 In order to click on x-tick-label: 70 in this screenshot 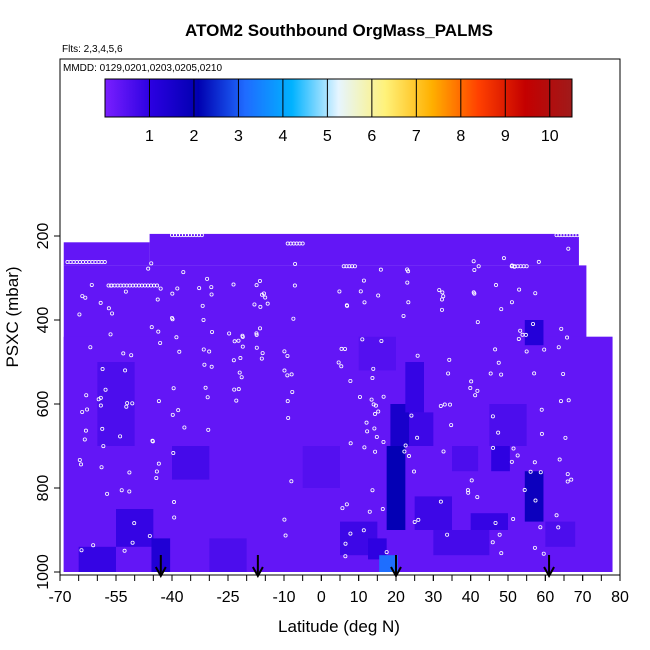, I will do `click(583, 597)`.